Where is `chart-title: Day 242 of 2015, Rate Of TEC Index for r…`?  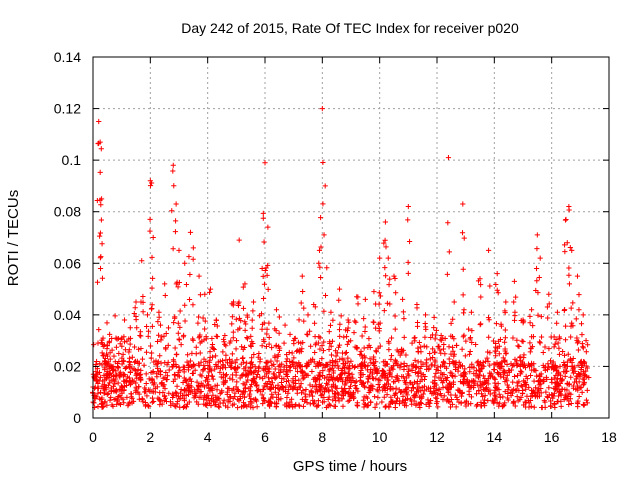 chart-title: Day 242 of 2015, Rate Of TEC Index for r… is located at coordinates (350, 28).